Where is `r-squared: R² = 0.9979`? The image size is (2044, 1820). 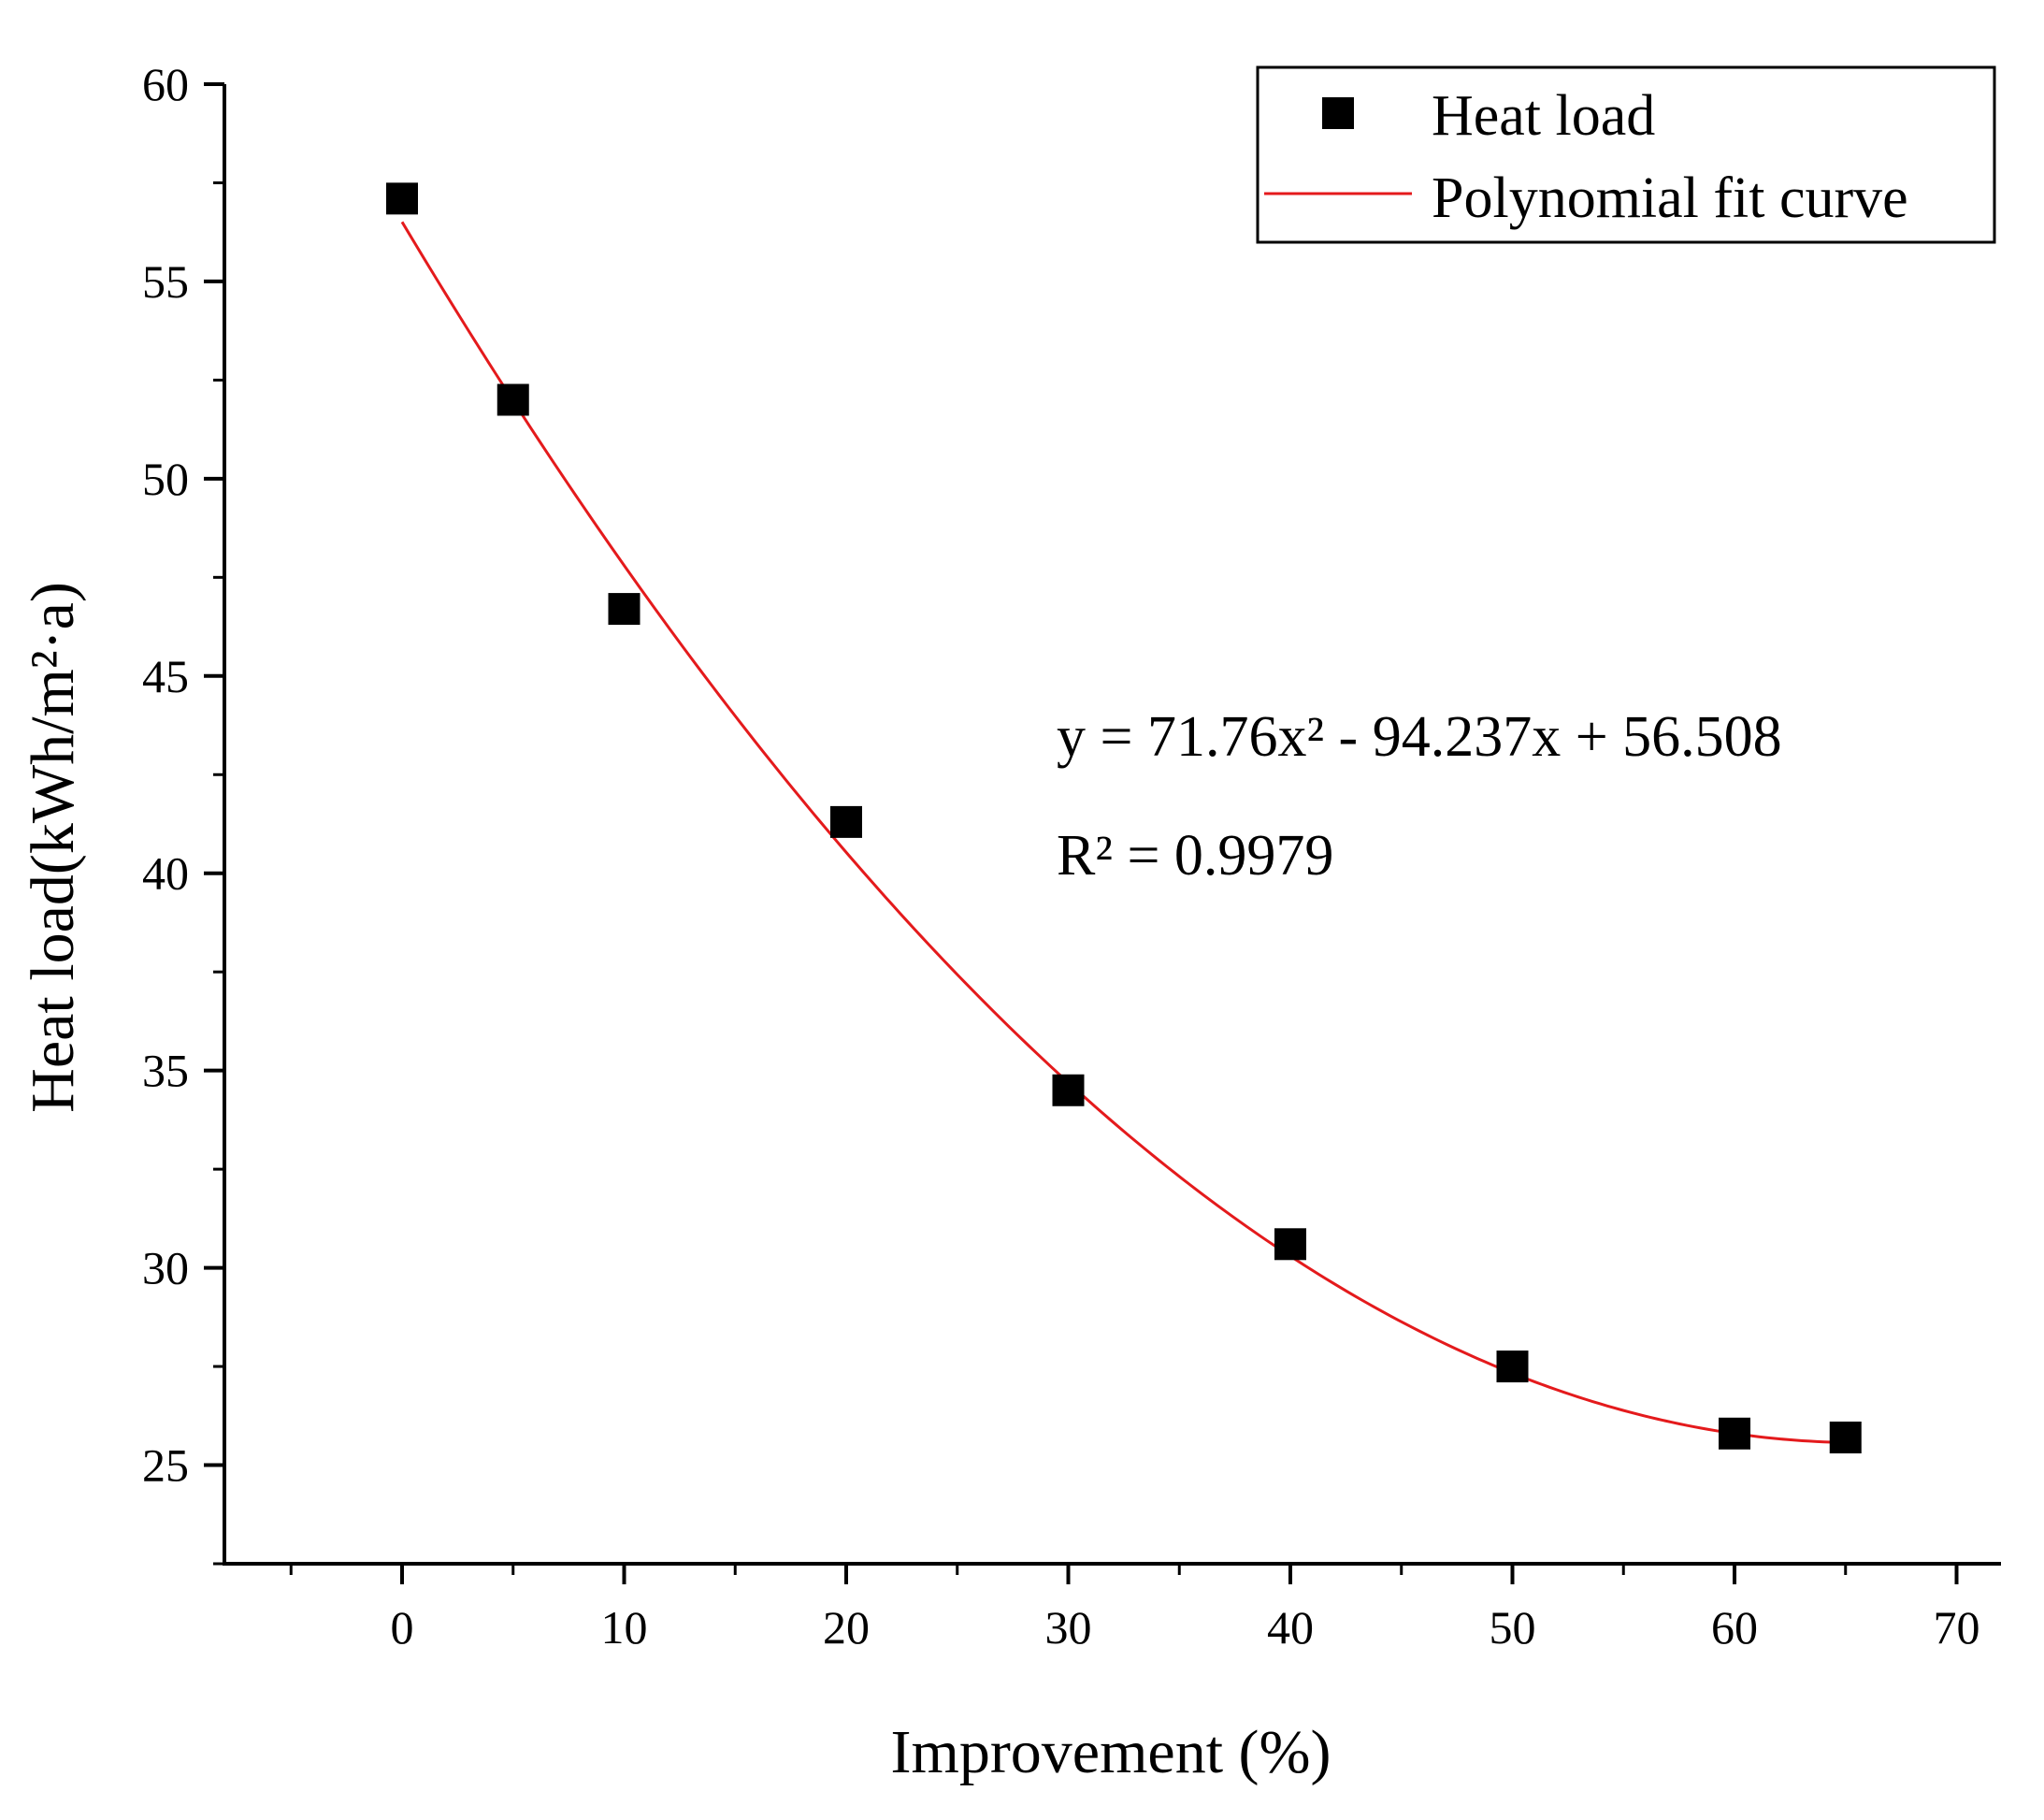 r-squared: R² = 0.9979 is located at coordinates (1195, 856).